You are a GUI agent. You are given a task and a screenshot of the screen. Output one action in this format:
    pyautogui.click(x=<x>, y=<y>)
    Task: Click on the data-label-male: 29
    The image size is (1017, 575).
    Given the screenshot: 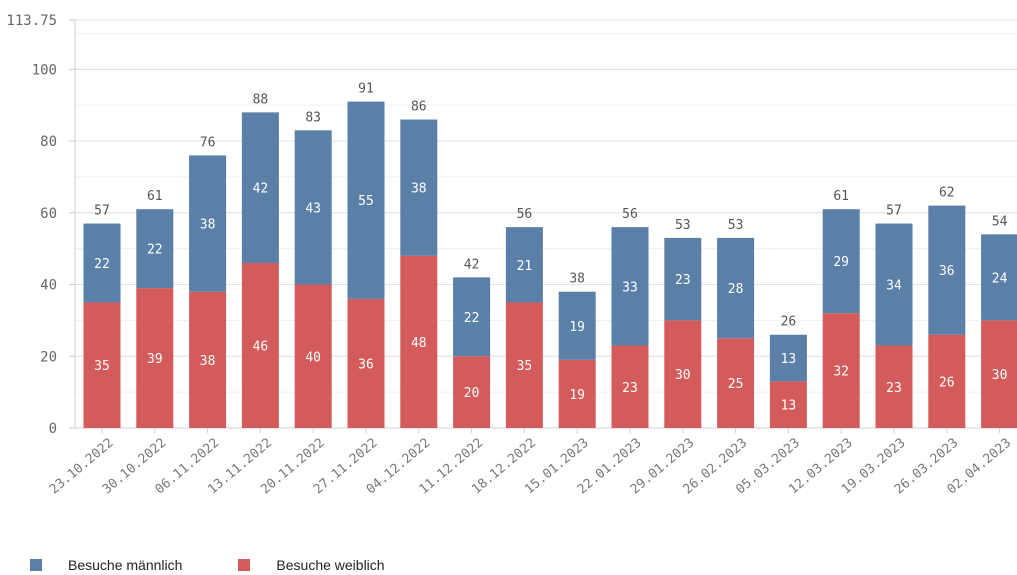 What is the action you would take?
    pyautogui.click(x=841, y=262)
    